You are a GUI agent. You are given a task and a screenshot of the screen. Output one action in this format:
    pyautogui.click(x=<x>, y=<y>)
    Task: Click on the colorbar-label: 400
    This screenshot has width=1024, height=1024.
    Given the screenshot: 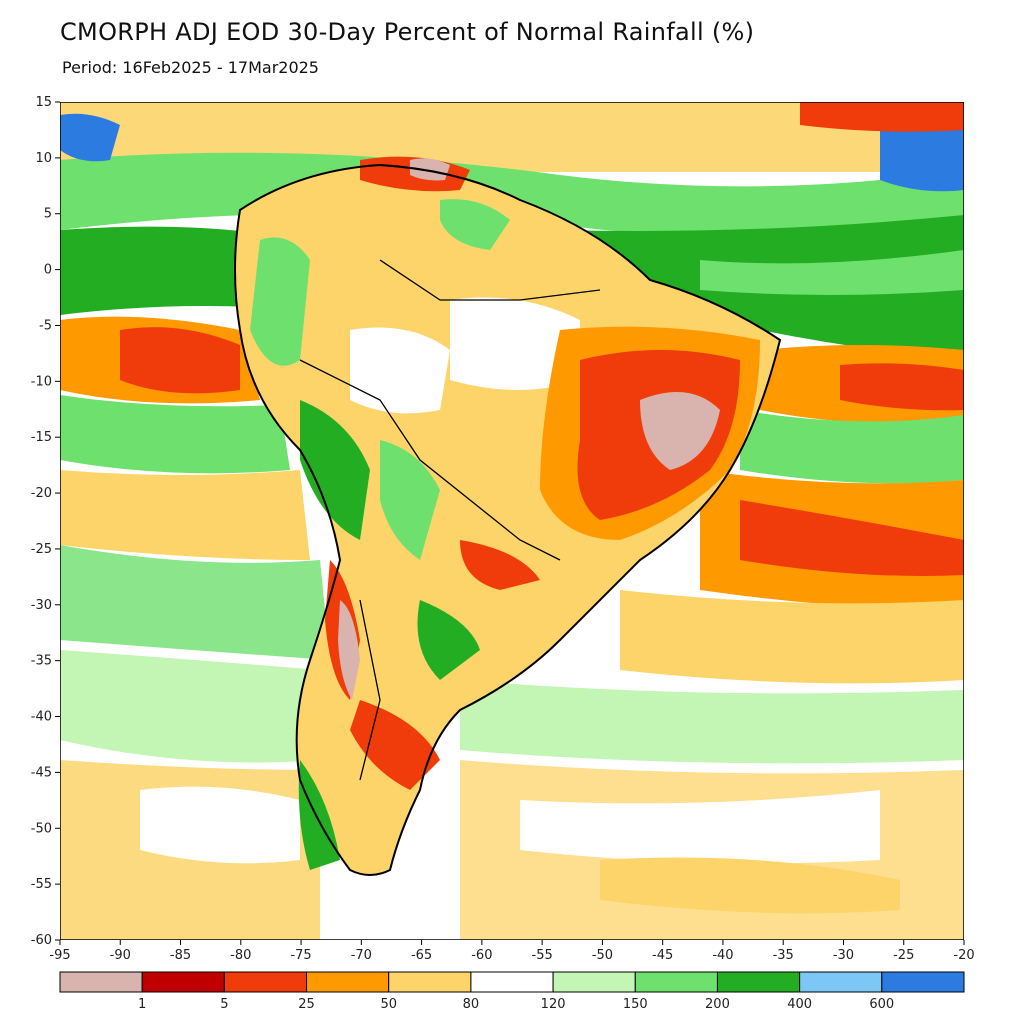 What is the action you would take?
    pyautogui.click(x=799, y=1004)
    